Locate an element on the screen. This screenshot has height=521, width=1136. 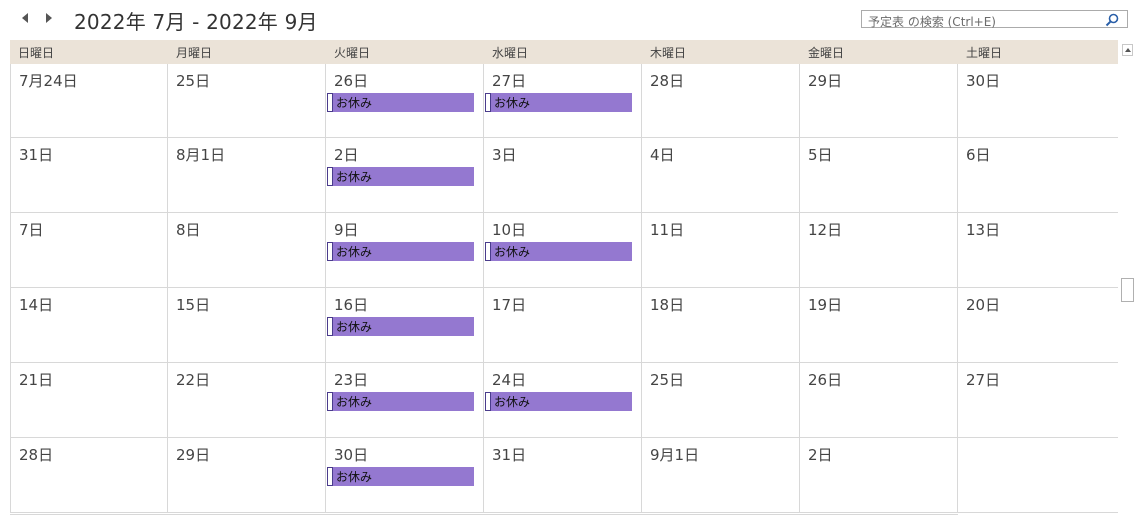
day-number: 13日 is located at coordinates (983, 230).